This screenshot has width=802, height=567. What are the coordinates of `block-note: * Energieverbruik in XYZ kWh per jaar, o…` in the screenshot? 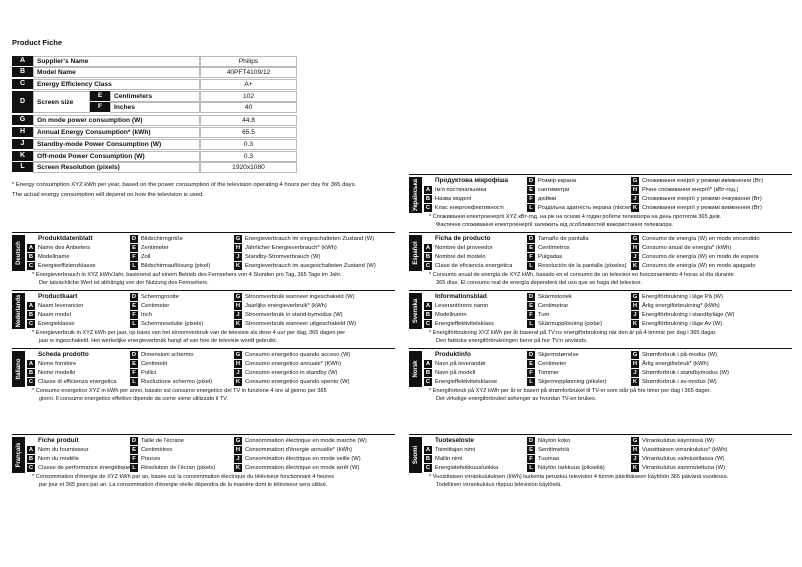 It's located at (189, 333).